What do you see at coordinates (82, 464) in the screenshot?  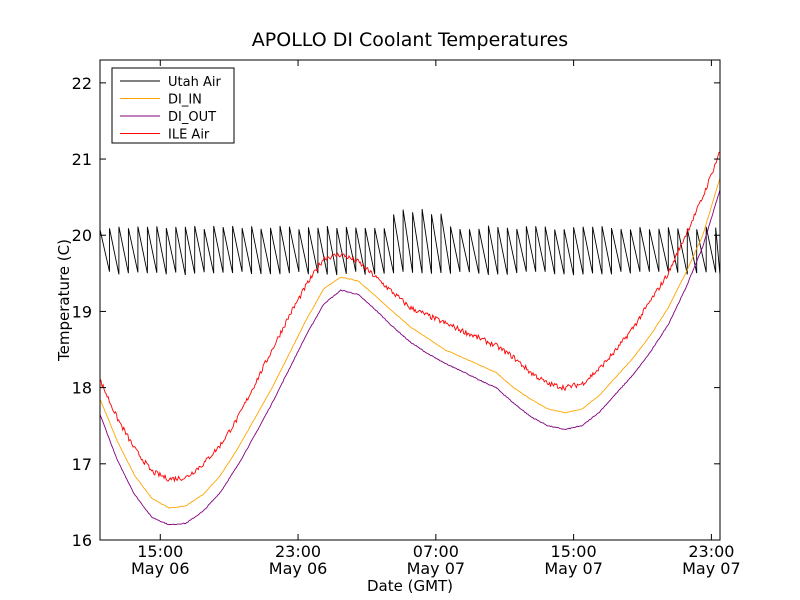 I see `y-tick-label: 17` at bounding box center [82, 464].